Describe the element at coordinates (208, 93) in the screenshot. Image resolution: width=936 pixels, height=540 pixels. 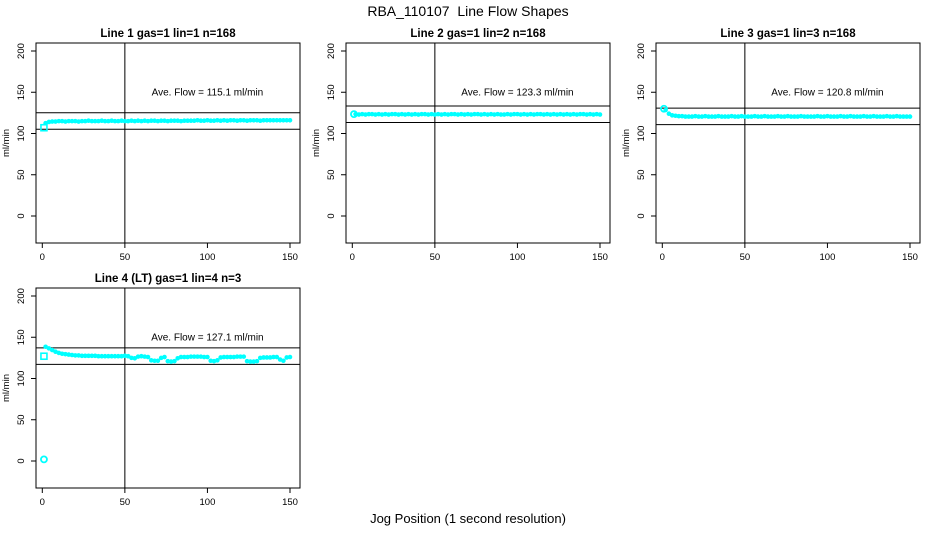
I see `ave-flow-annotation: Ave. Flow = 115.1 ml/min` at that location.